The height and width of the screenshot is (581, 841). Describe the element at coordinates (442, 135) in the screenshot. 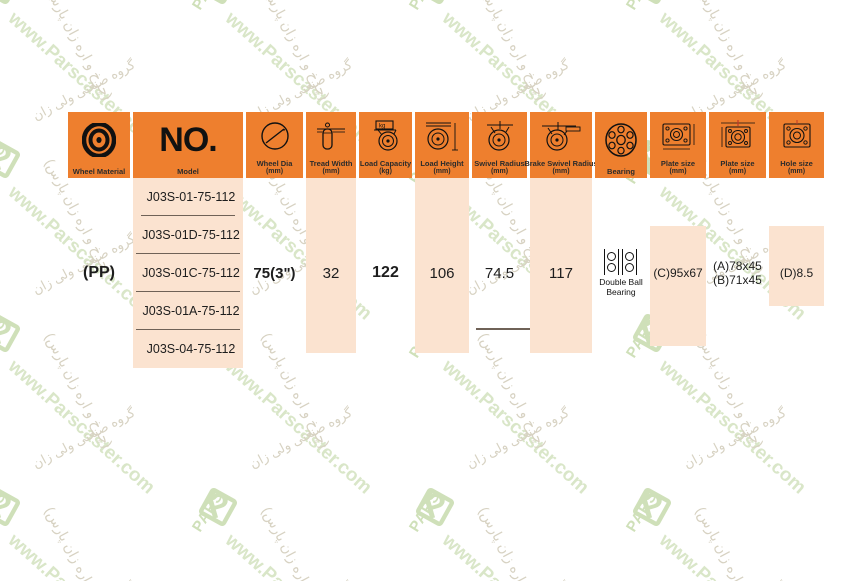

I see `load-height-icon` at that location.